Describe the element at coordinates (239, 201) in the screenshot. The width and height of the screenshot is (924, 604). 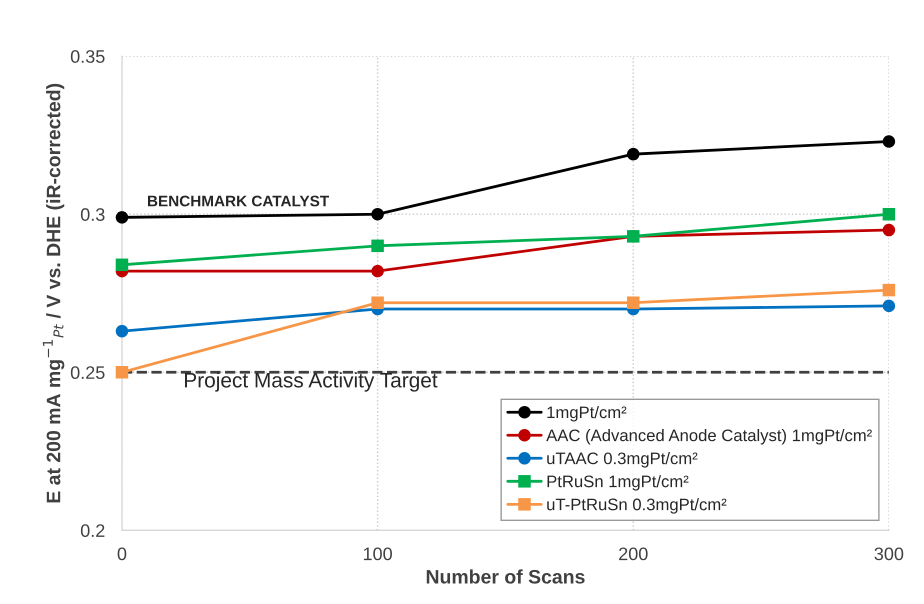
I see `annotation: BENCHMARK CATALYST` at that location.